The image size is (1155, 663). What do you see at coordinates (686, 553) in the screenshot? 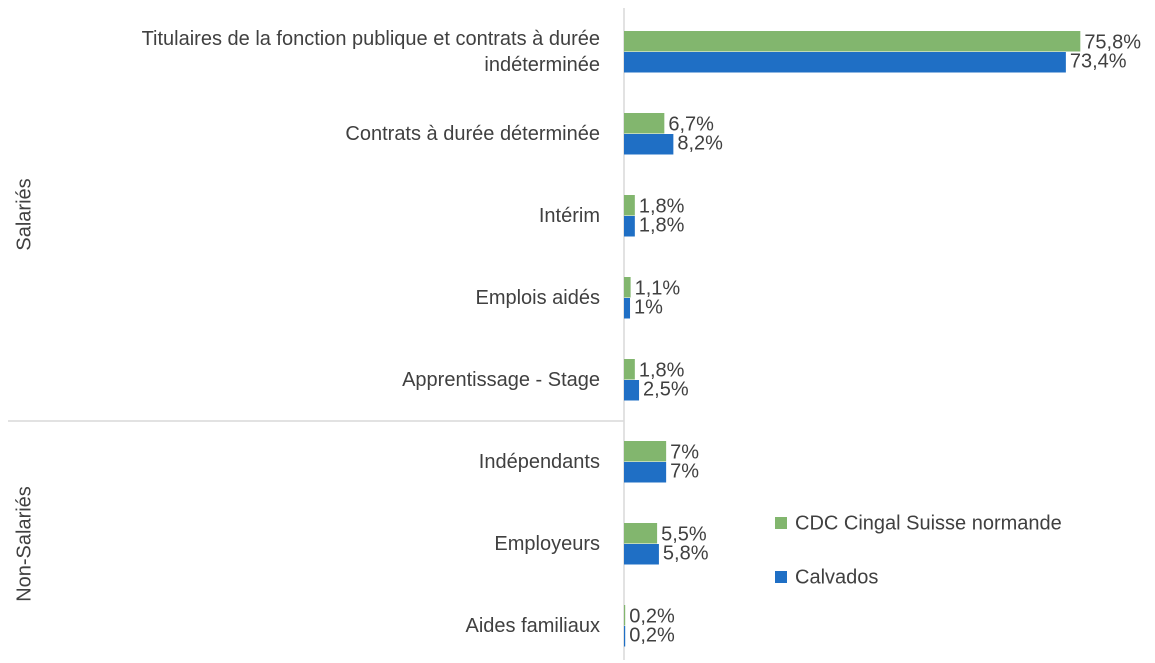
I see `value-label: 5,8%` at bounding box center [686, 553].